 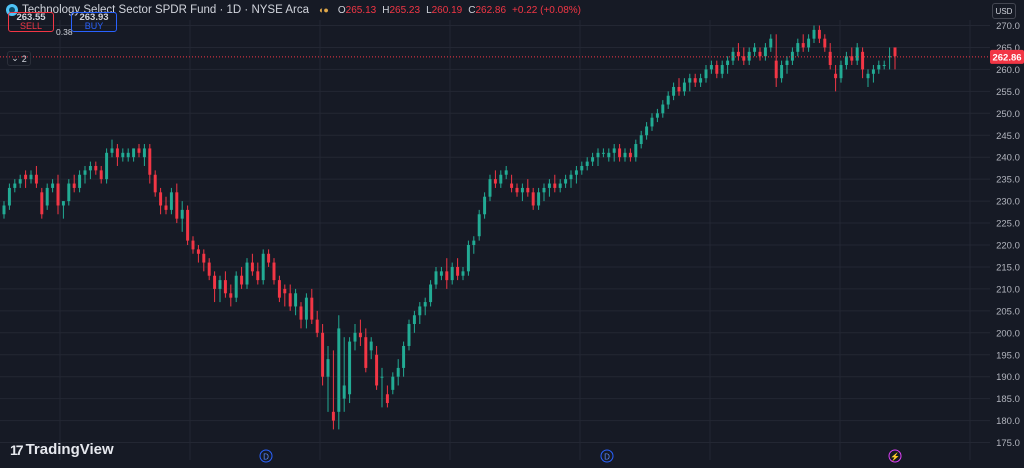 I want to click on dividend-marker, so click(x=266, y=456).